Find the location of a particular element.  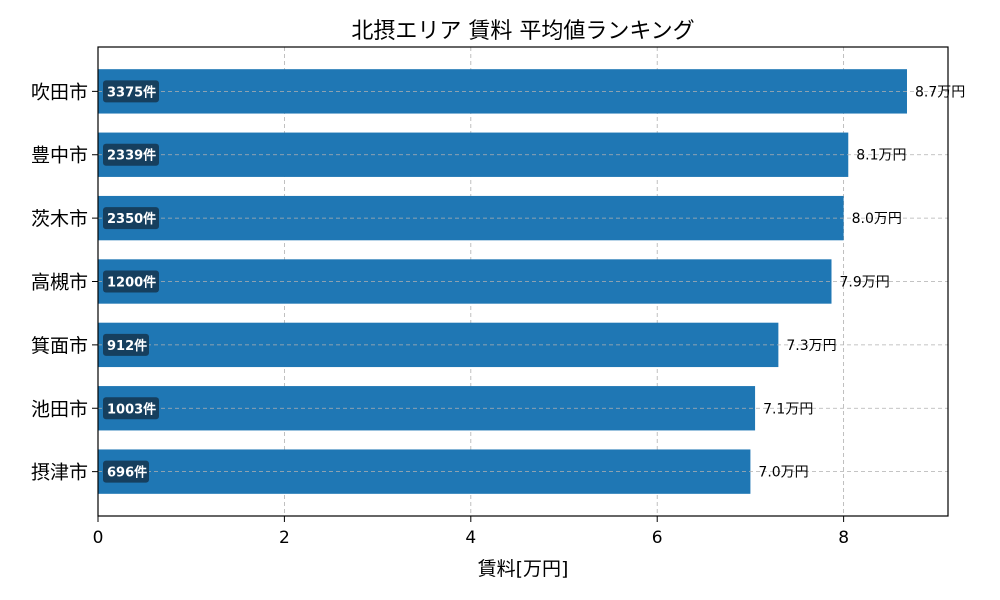

y-tick-label: 高槻市 is located at coordinates (59, 283).